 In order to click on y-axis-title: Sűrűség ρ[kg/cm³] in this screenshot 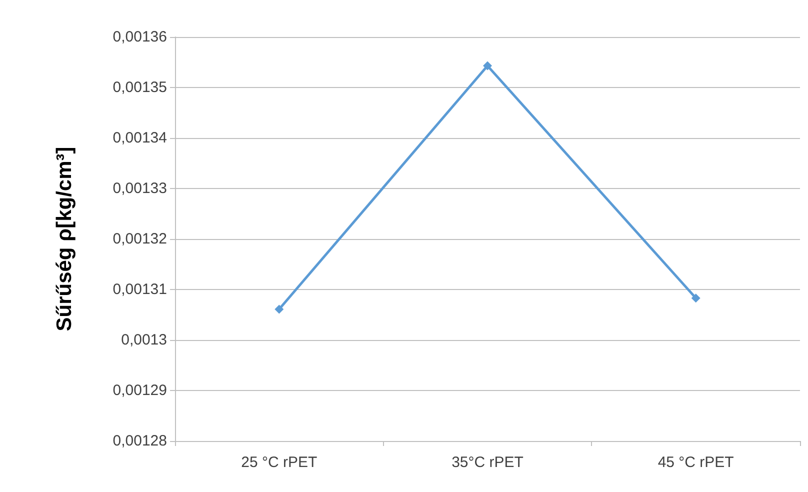, I will do `click(64, 239)`.